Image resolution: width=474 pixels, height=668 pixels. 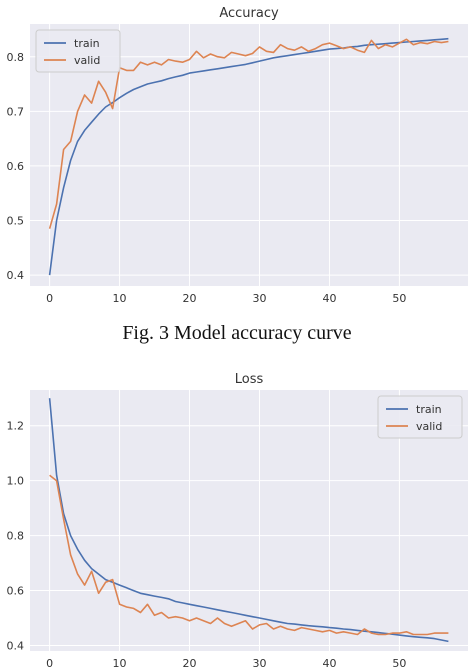 I want to click on figure-caption: Fig. 3 Model accuracy curve, so click(x=237, y=333).